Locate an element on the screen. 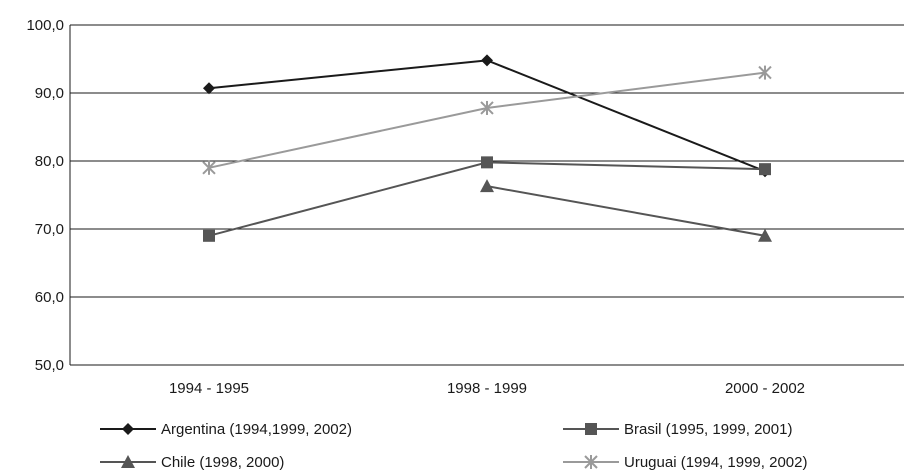 The width and height of the screenshot is (904, 473). legend-label: Uruguai (1994, 1999, 2002) is located at coordinates (715, 462).